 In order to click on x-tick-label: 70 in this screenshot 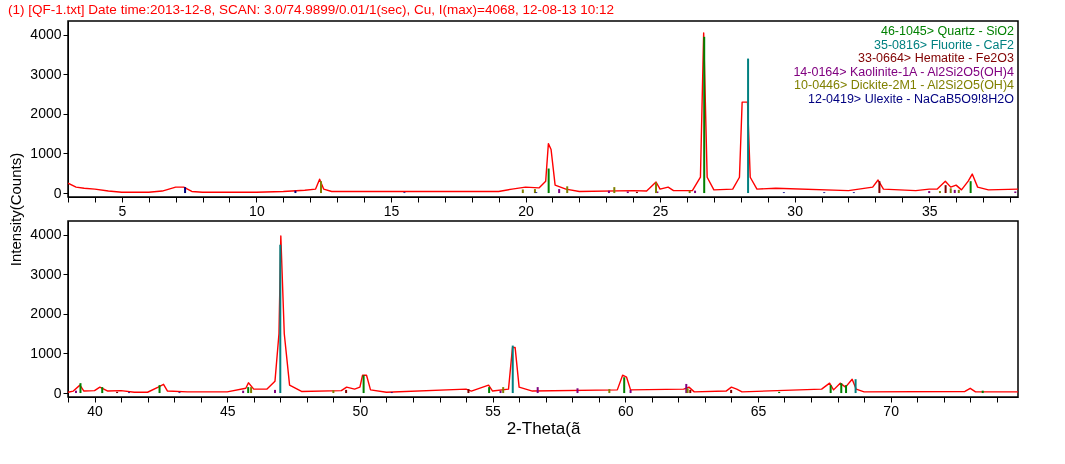, I will do `click(891, 410)`.